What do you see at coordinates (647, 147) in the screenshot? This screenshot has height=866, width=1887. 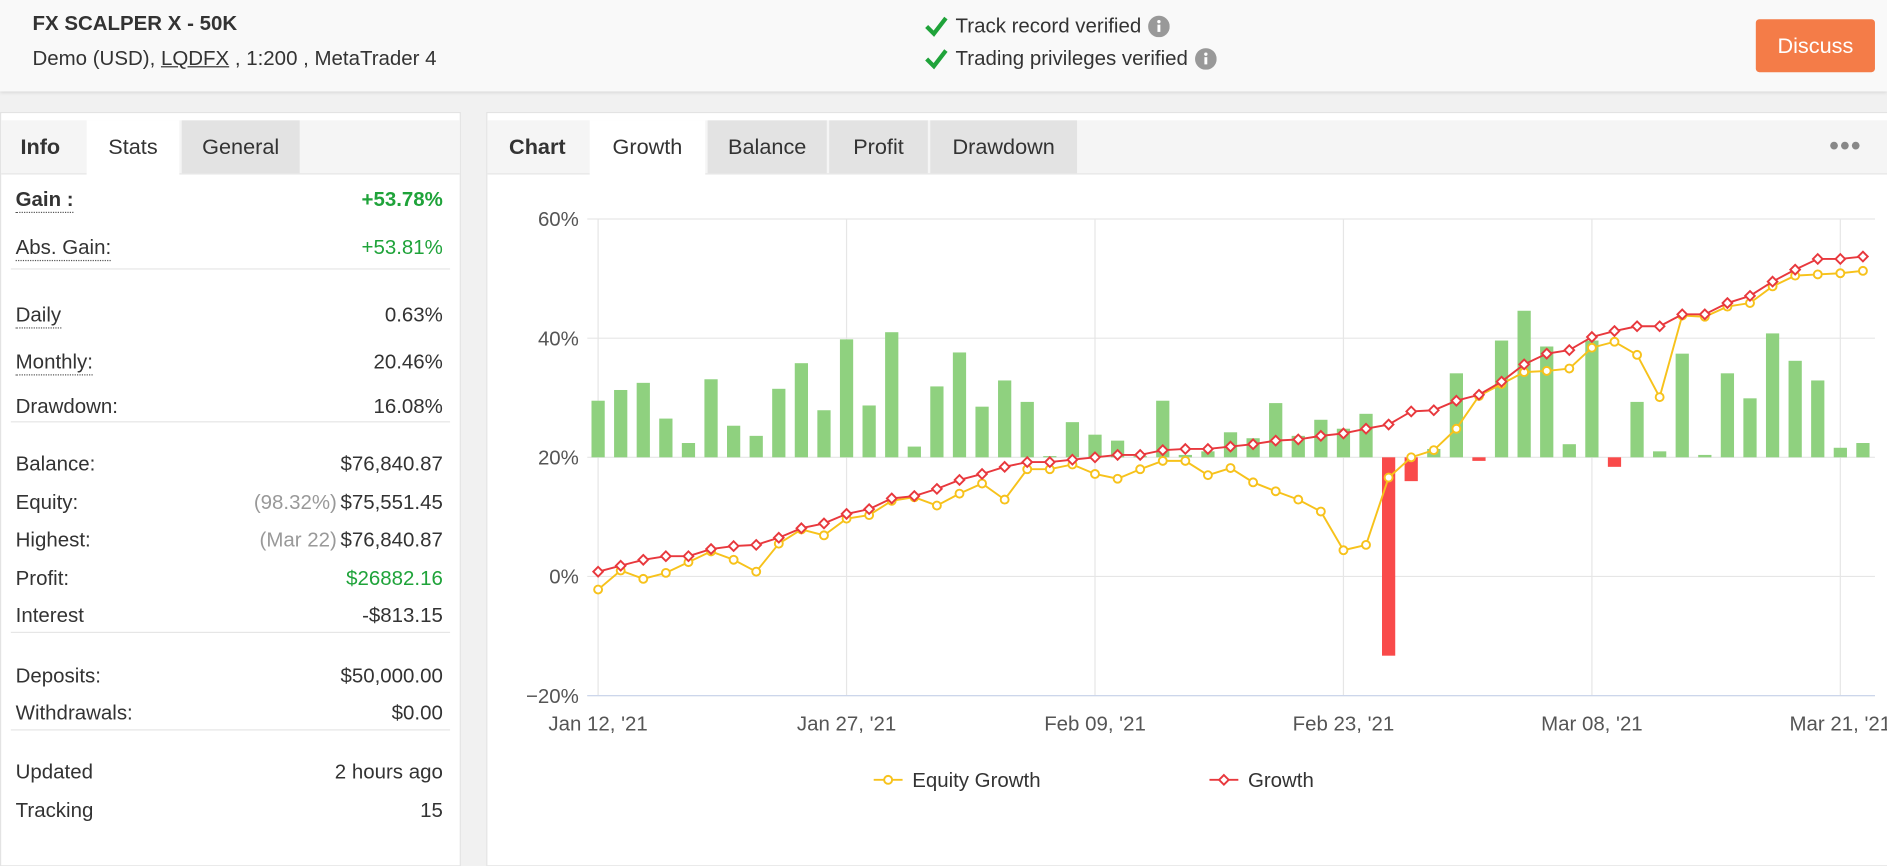 I see `tab: Growth` at bounding box center [647, 147].